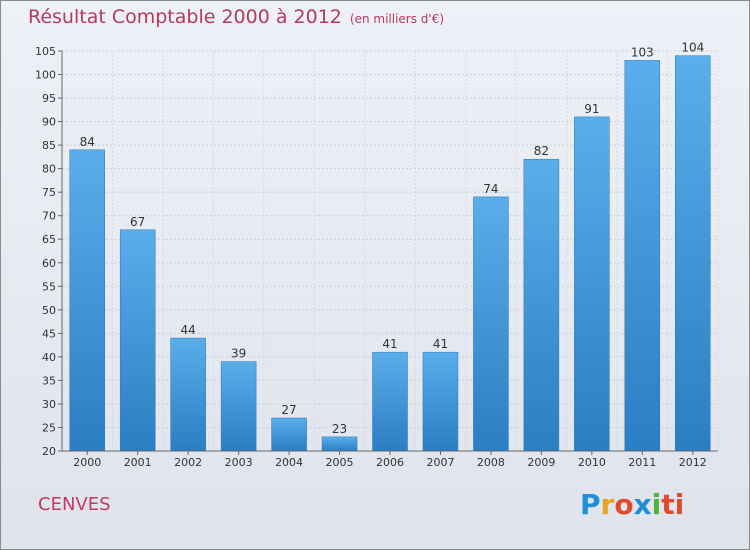 The height and width of the screenshot is (550, 750). What do you see at coordinates (49, 98) in the screenshot?
I see `y-tick-label: 95` at bounding box center [49, 98].